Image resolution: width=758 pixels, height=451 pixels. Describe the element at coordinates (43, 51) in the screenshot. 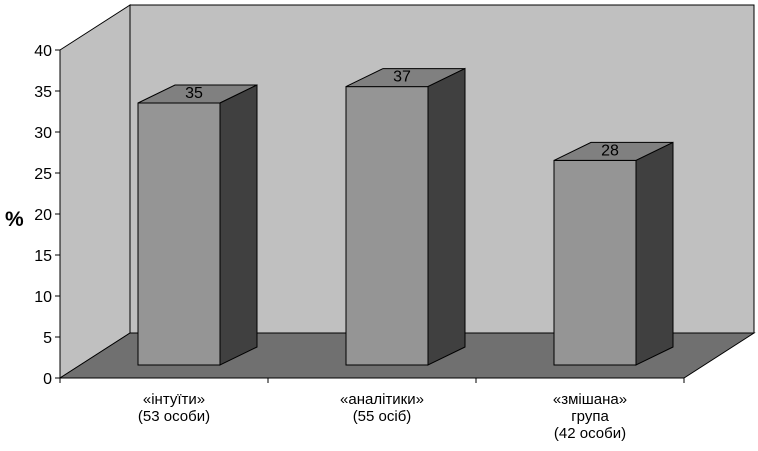

I see `y-tick-label: 40` at that location.